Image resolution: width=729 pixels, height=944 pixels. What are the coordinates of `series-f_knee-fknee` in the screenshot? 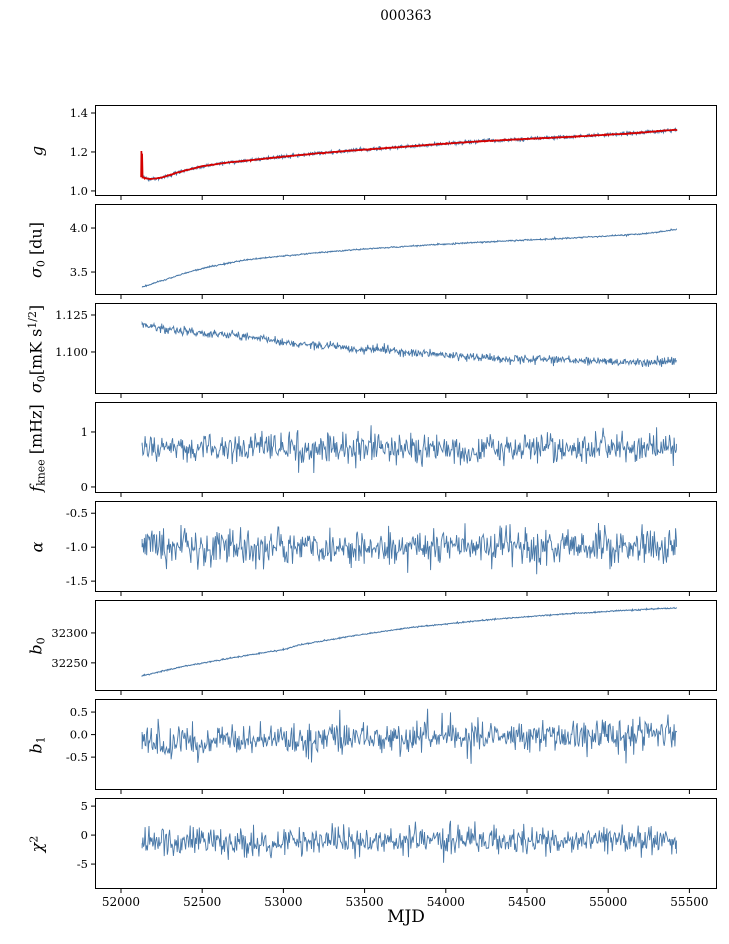 It's located at (409, 449).